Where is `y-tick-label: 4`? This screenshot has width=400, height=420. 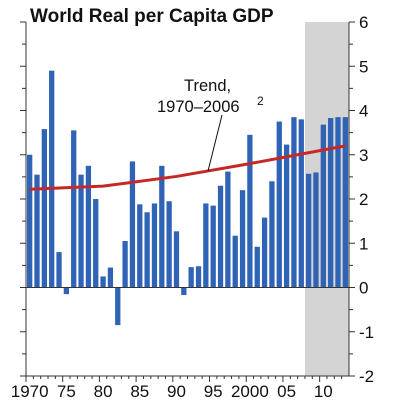
y-tick-label: 4 is located at coordinates (363, 111).